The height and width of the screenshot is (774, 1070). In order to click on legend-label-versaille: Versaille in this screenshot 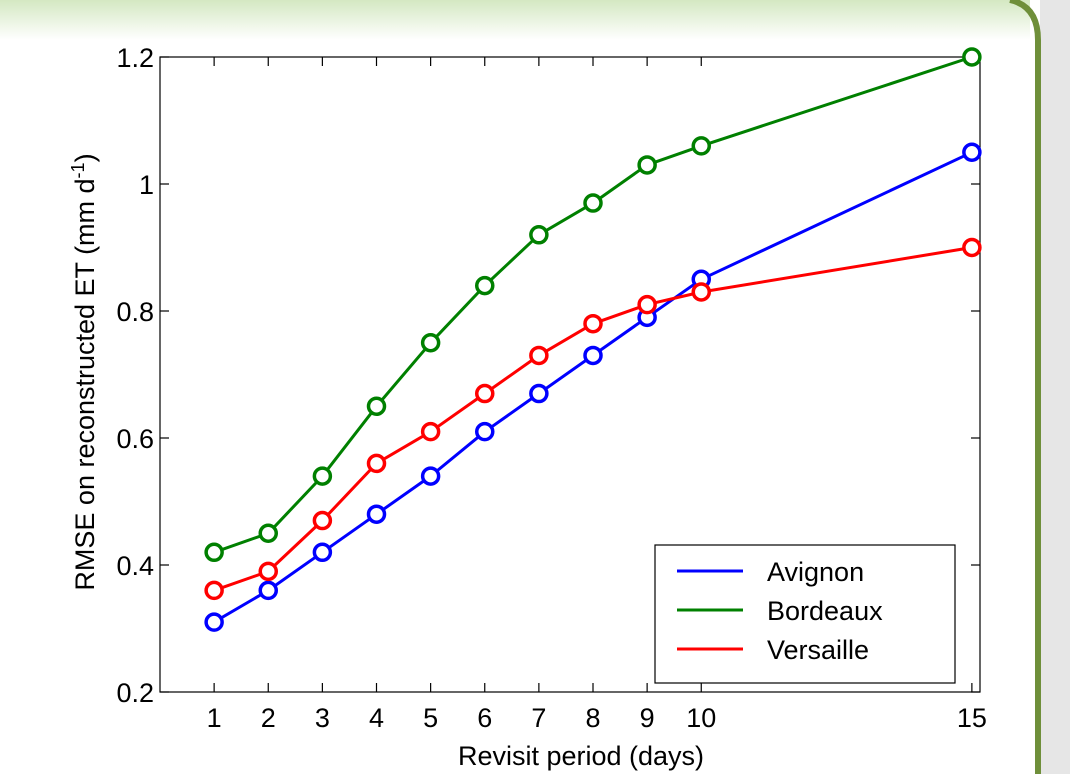, I will do `click(818, 650)`.